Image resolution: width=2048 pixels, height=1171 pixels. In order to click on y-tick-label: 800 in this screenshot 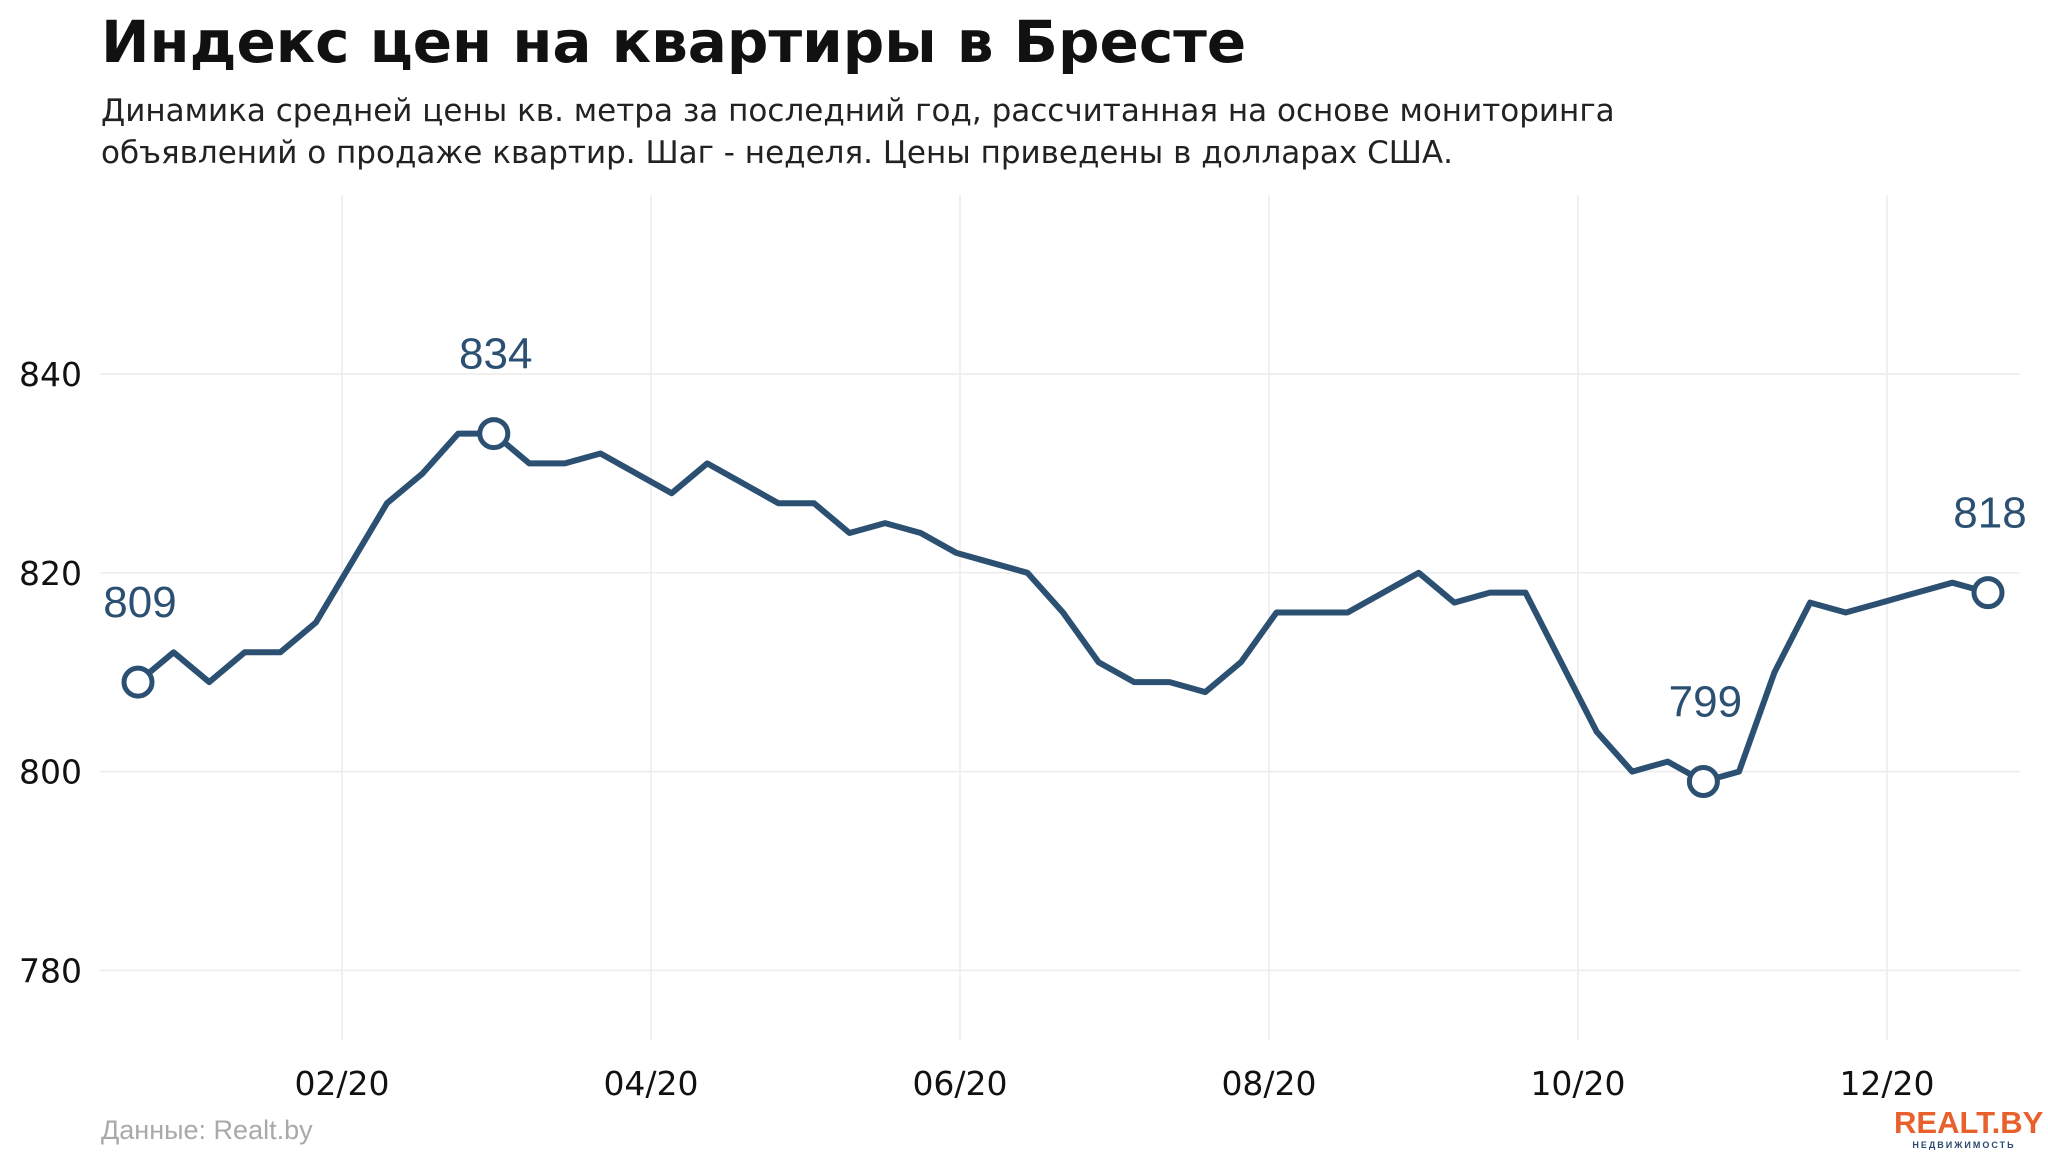, I will do `click(50, 772)`.